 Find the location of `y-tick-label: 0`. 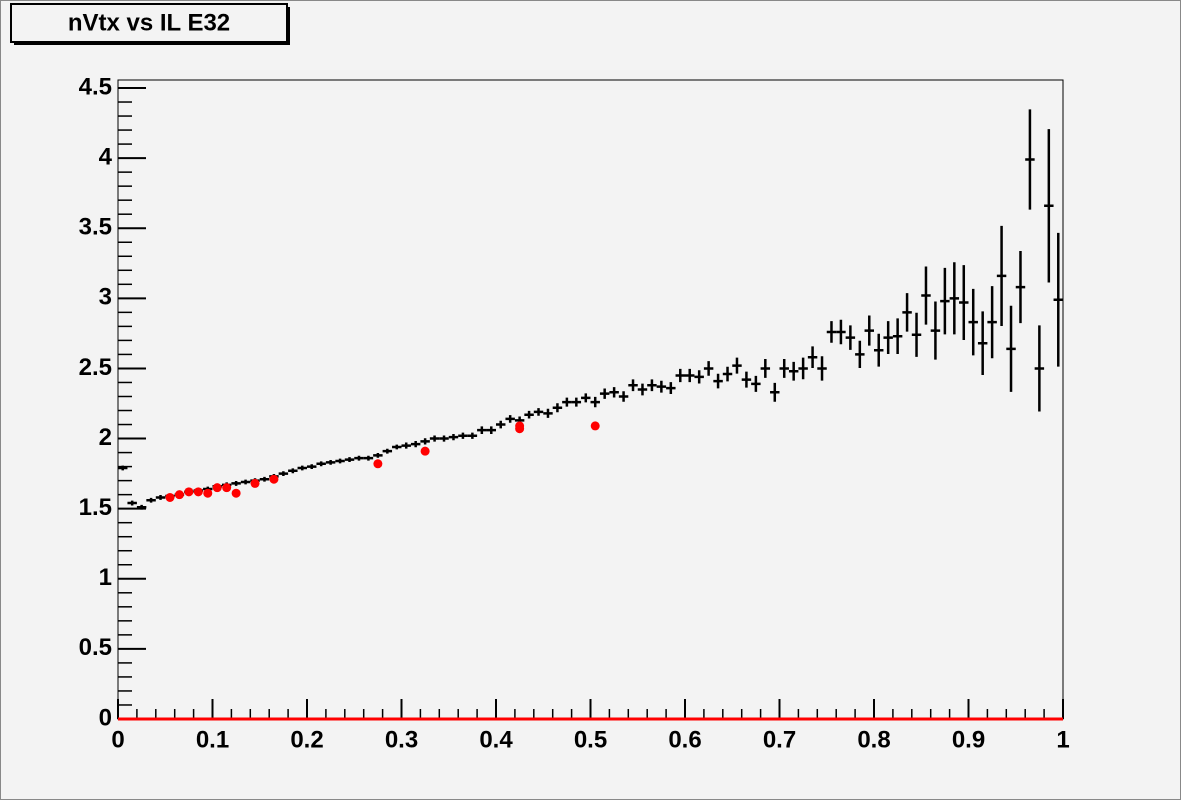

y-tick-label: 0 is located at coordinates (105, 717).